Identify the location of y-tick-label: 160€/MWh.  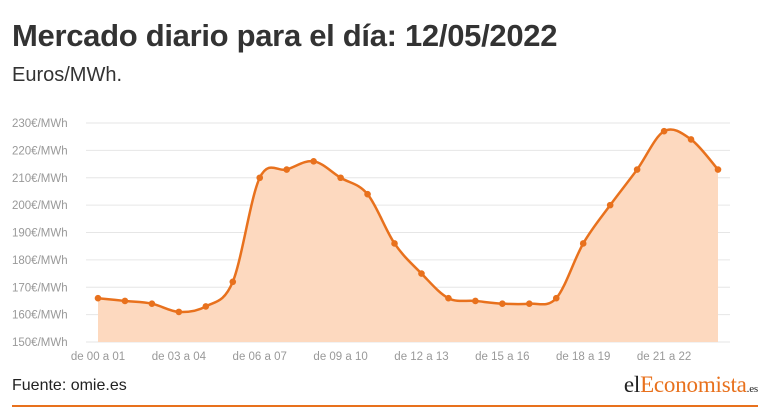
(40, 316).